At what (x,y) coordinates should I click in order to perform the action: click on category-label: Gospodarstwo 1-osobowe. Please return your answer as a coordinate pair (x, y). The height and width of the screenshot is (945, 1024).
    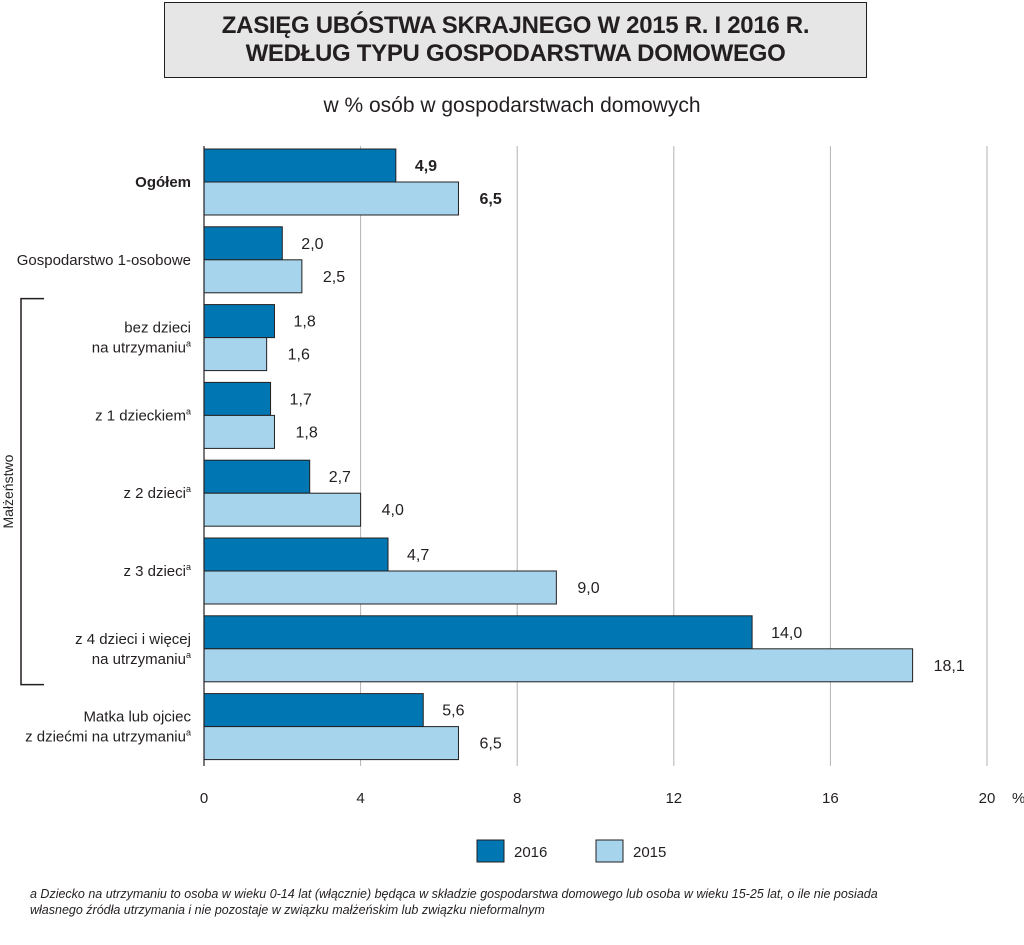
    Looking at the image, I should click on (104, 260).